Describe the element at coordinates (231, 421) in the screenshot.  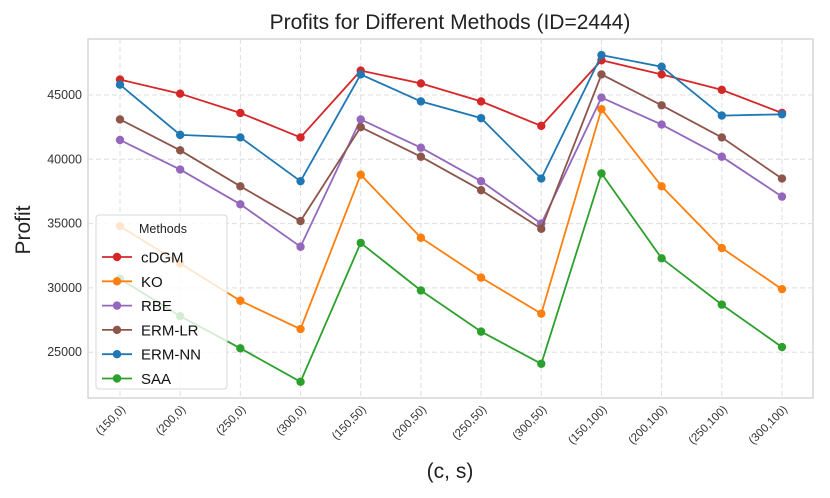
I see `x-tick-label: (250,0)` at that location.